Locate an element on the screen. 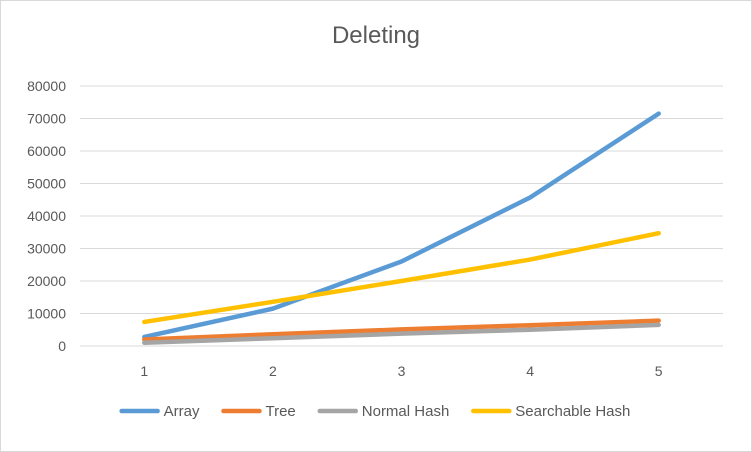 This screenshot has height=452, width=752. series-line-normal-hash is located at coordinates (401, 333).